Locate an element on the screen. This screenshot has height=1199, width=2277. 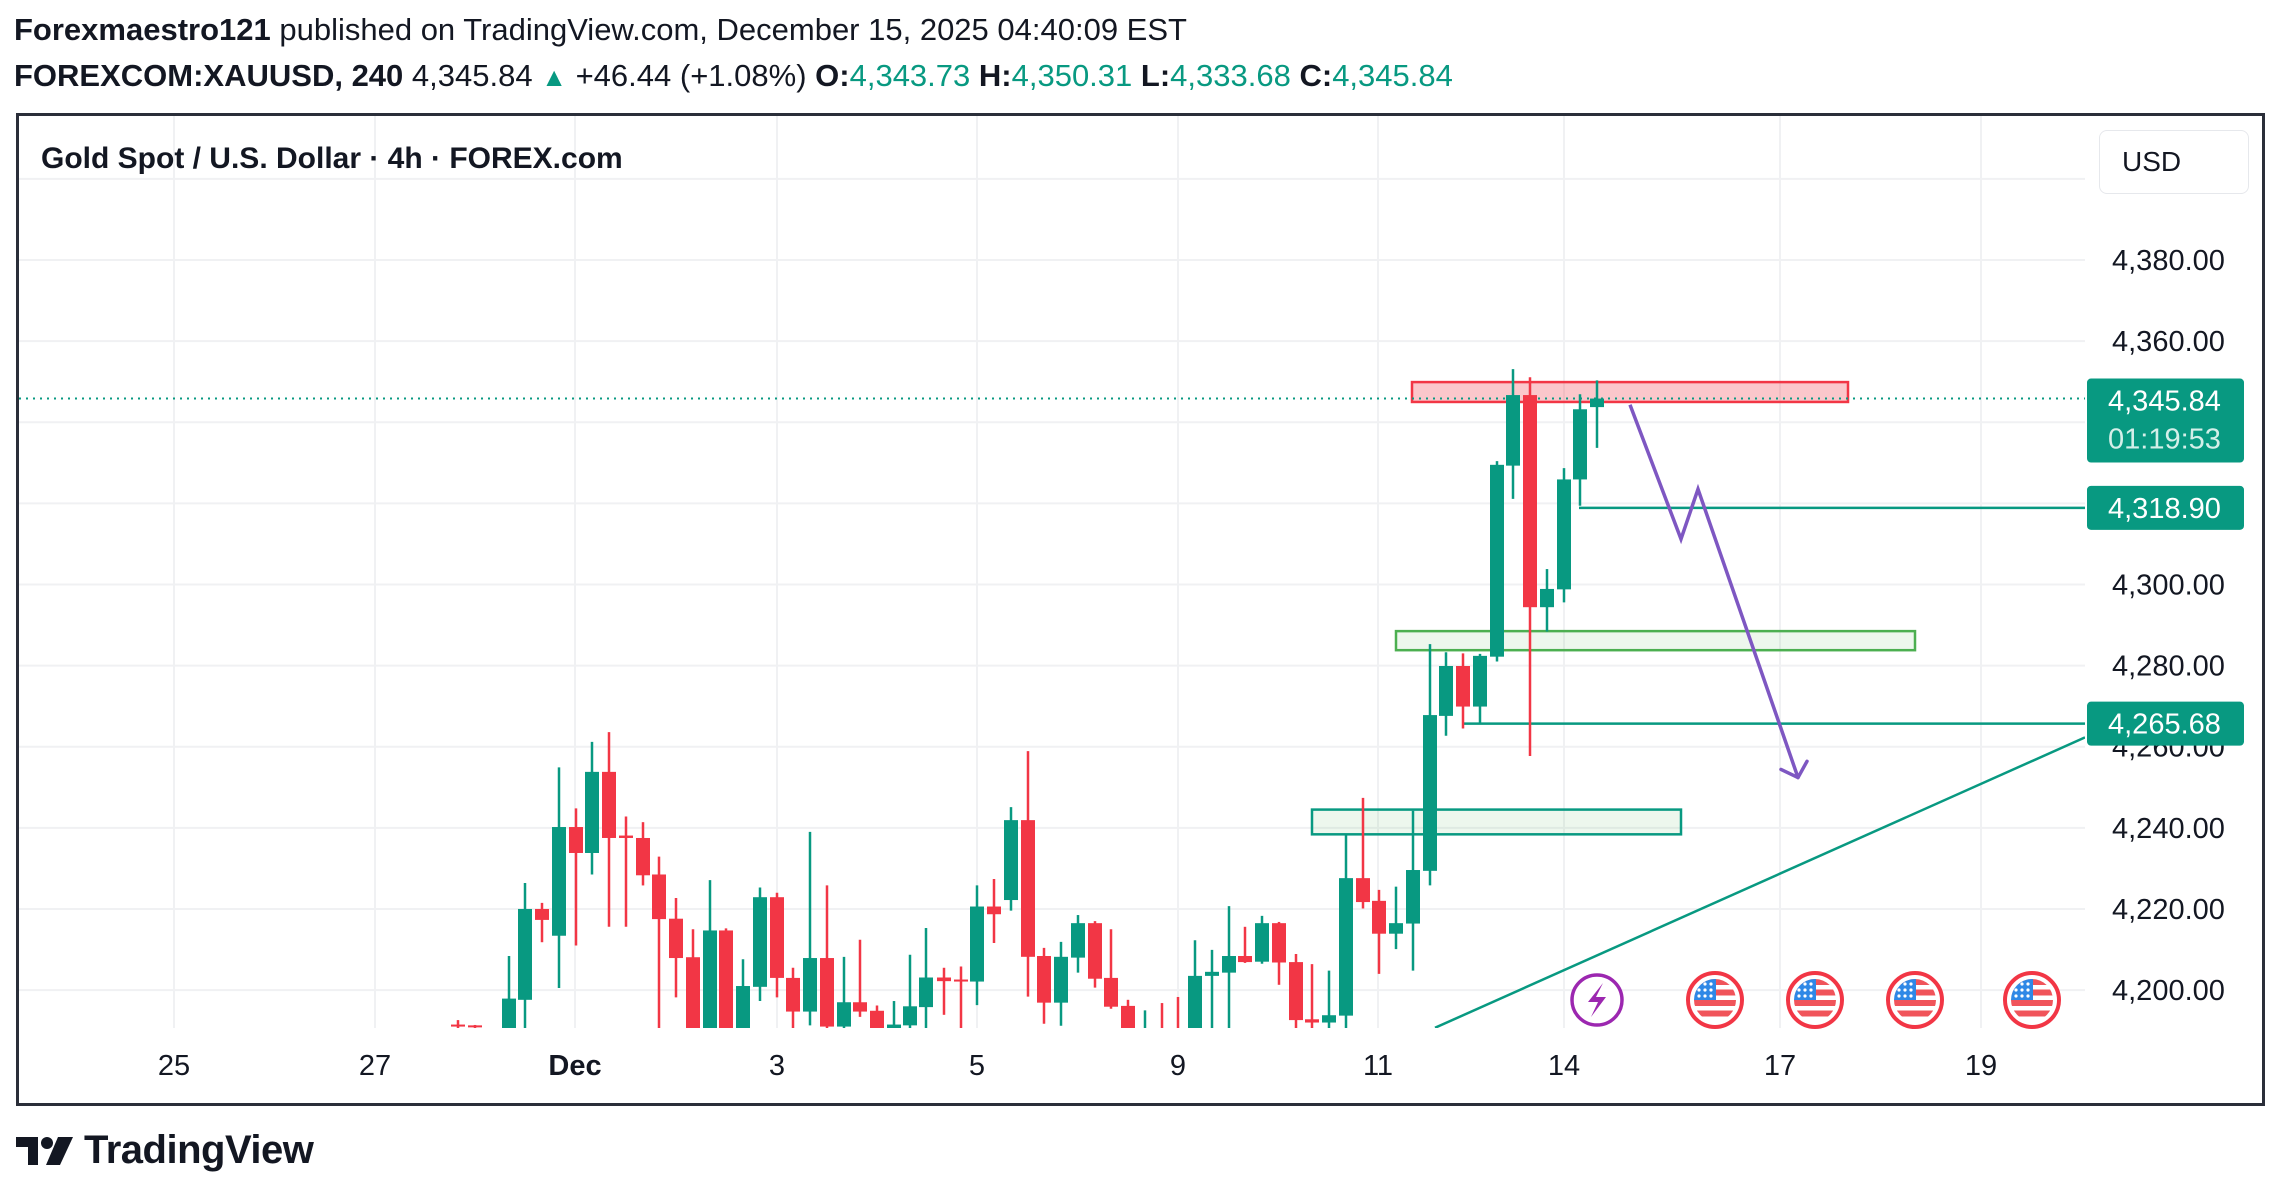
time-tick-label: 19 is located at coordinates (1981, 1066).